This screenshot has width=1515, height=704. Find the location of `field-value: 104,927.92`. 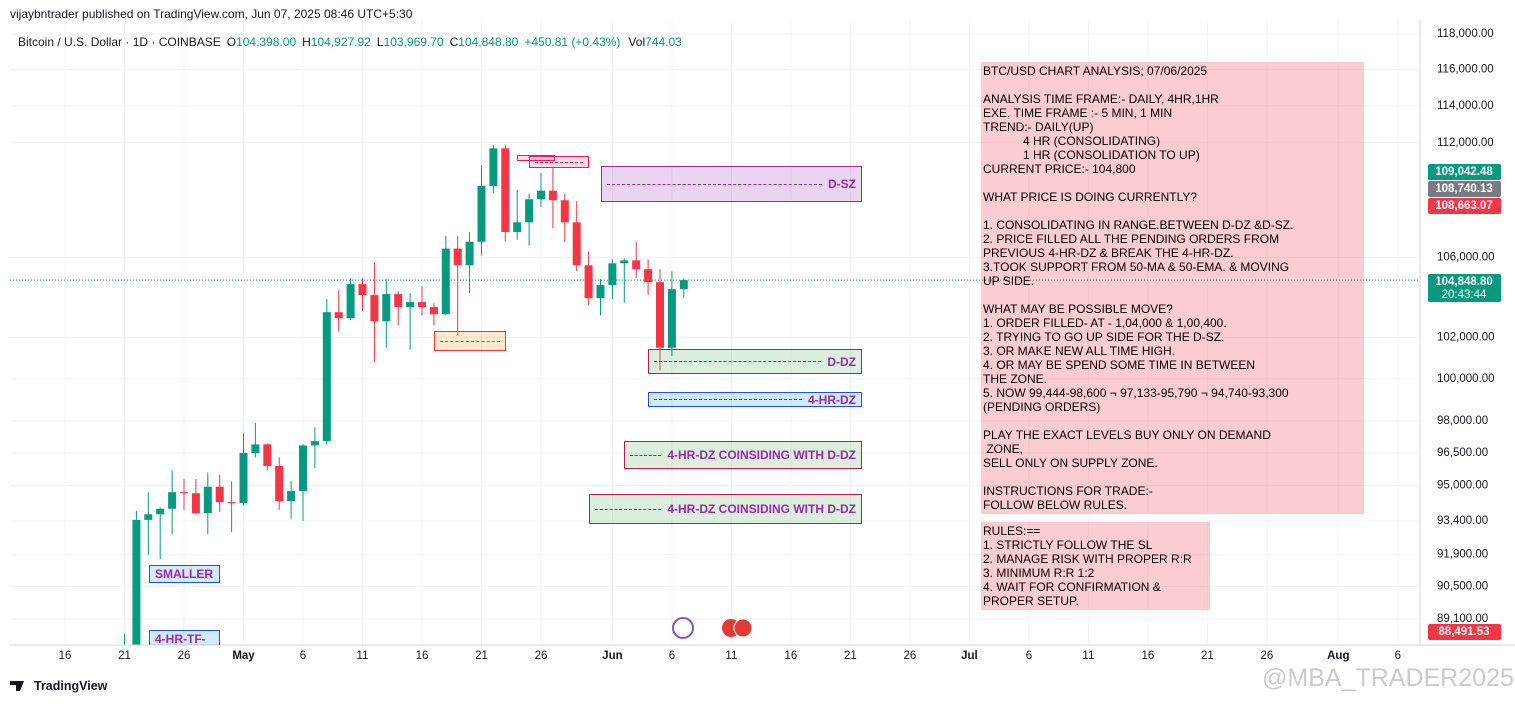

field-value: 104,927.92 is located at coordinates (340, 42).